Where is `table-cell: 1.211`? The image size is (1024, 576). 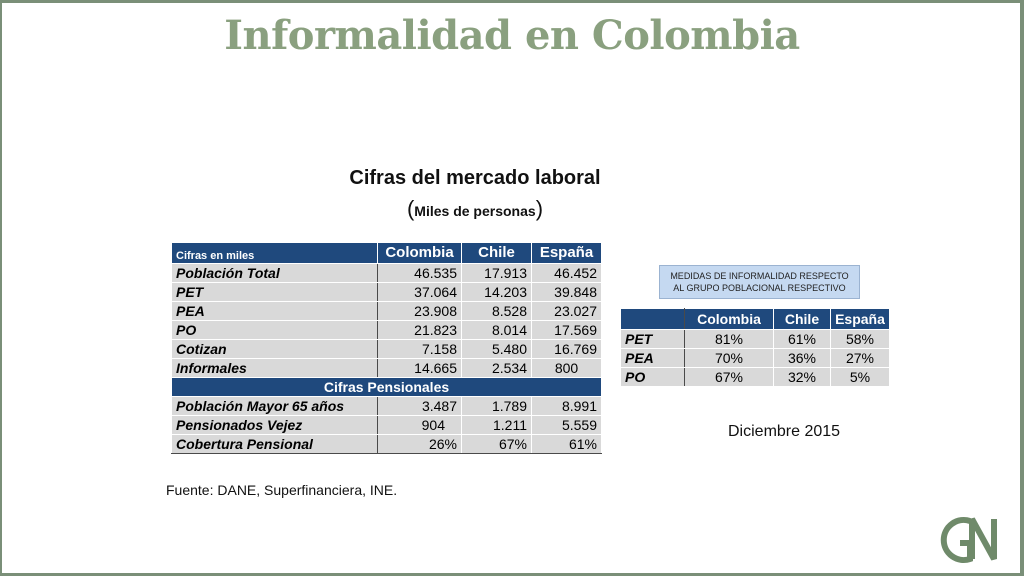
table-cell: 1.211 is located at coordinates (496, 425).